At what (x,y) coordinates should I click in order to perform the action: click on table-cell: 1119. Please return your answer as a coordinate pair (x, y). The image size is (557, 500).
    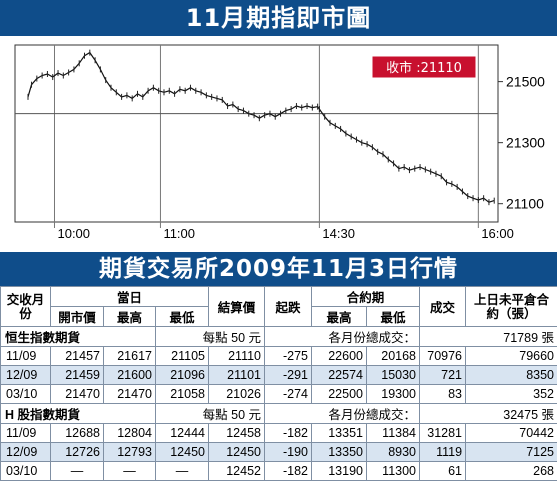
    Looking at the image, I should click on (443, 452).